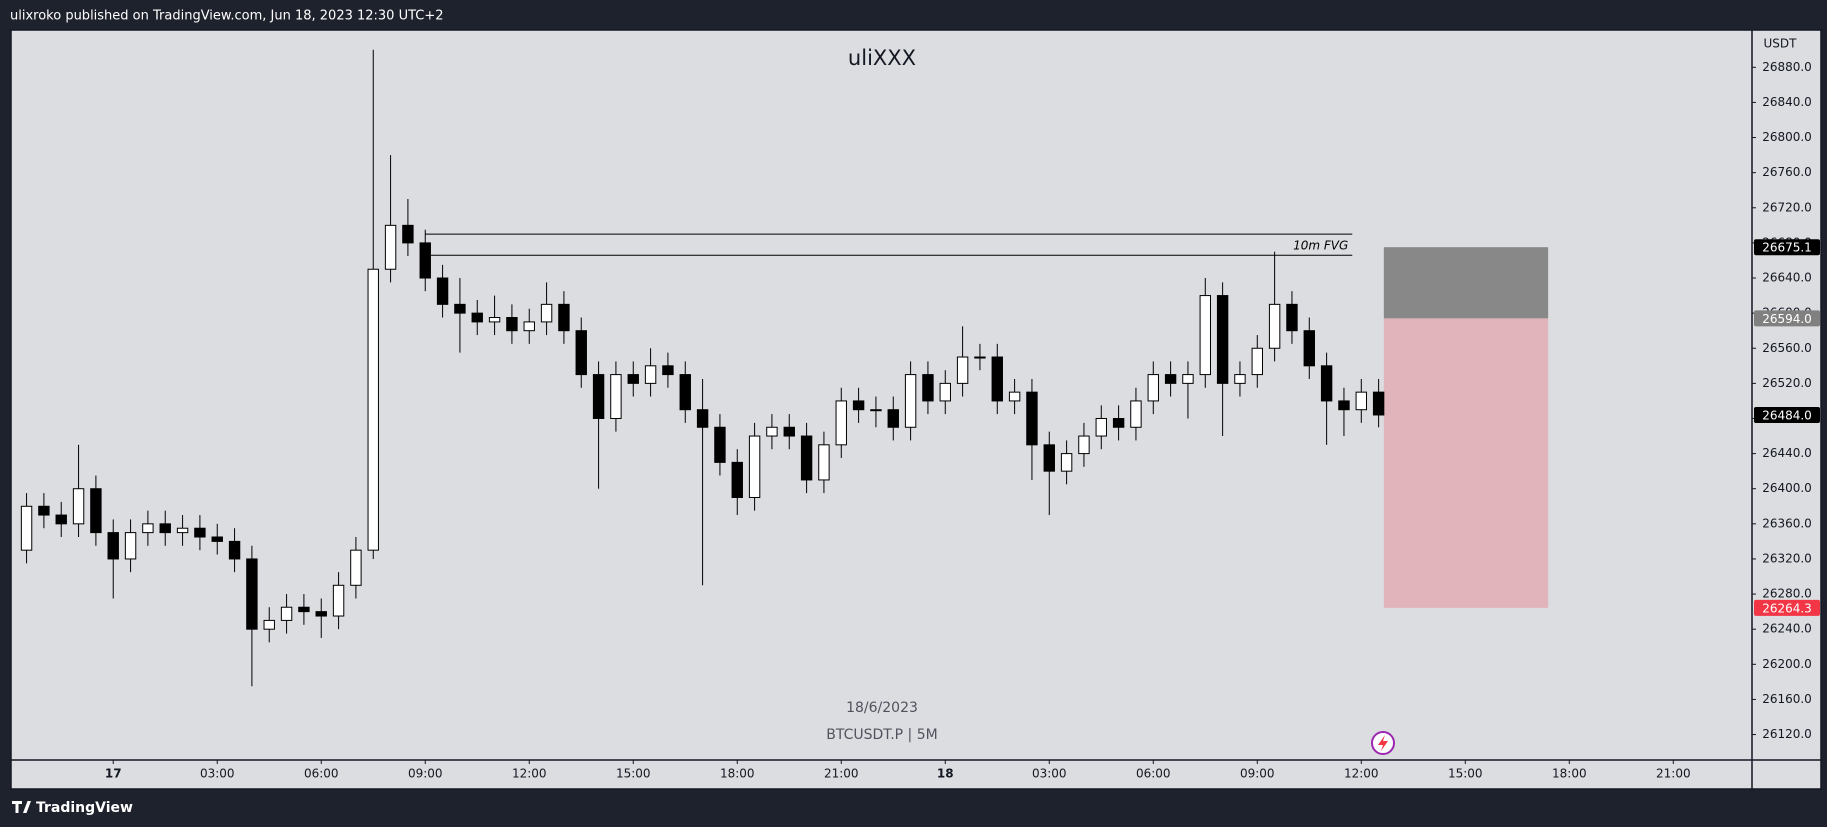 The width and height of the screenshot is (1827, 827). I want to click on price-marker-label: 26264.3, so click(1787, 608).